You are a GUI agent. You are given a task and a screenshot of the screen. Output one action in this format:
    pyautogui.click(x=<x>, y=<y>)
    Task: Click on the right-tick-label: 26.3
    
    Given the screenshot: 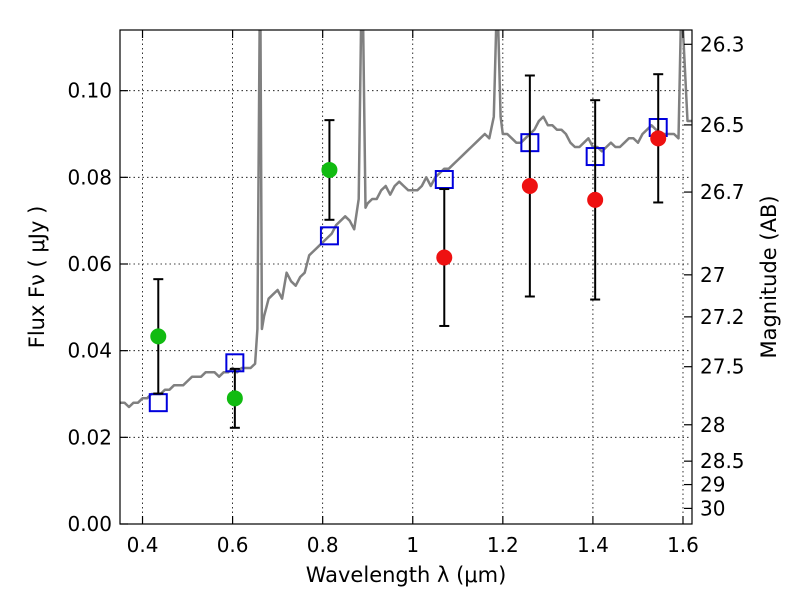 What is the action you would take?
    pyautogui.click(x=722, y=44)
    